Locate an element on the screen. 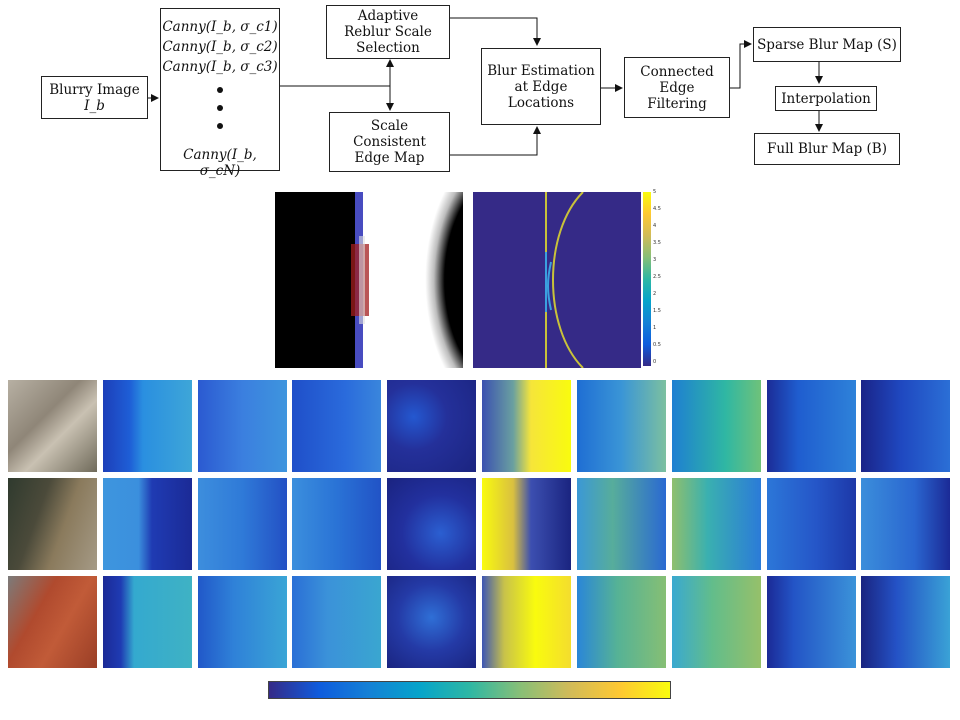 The image size is (960, 720). sparse-blur-map-label: Sparse Blur Map (S) is located at coordinates (827, 44).